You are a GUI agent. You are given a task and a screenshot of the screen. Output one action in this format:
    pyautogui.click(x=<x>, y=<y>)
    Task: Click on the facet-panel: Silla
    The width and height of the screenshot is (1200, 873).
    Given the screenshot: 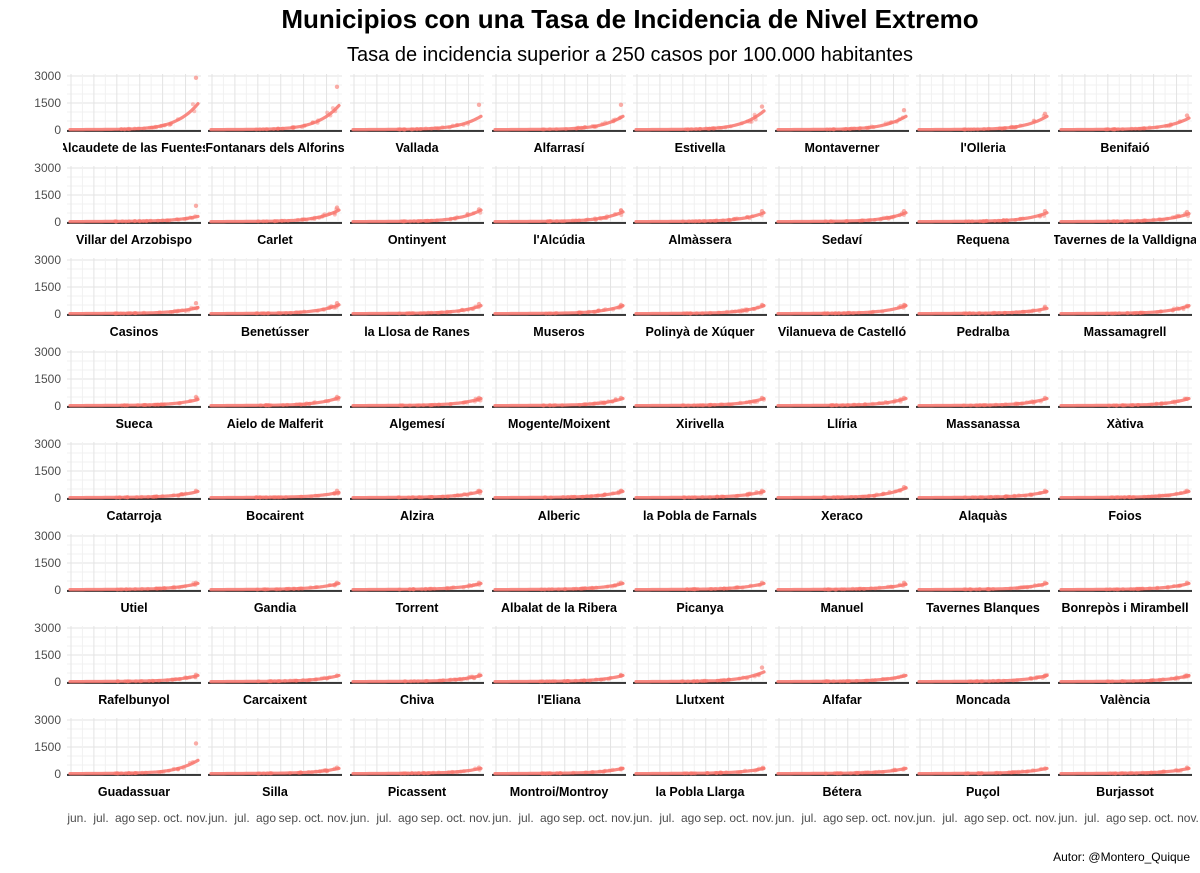 What is the action you would take?
    pyautogui.click(x=275, y=758)
    